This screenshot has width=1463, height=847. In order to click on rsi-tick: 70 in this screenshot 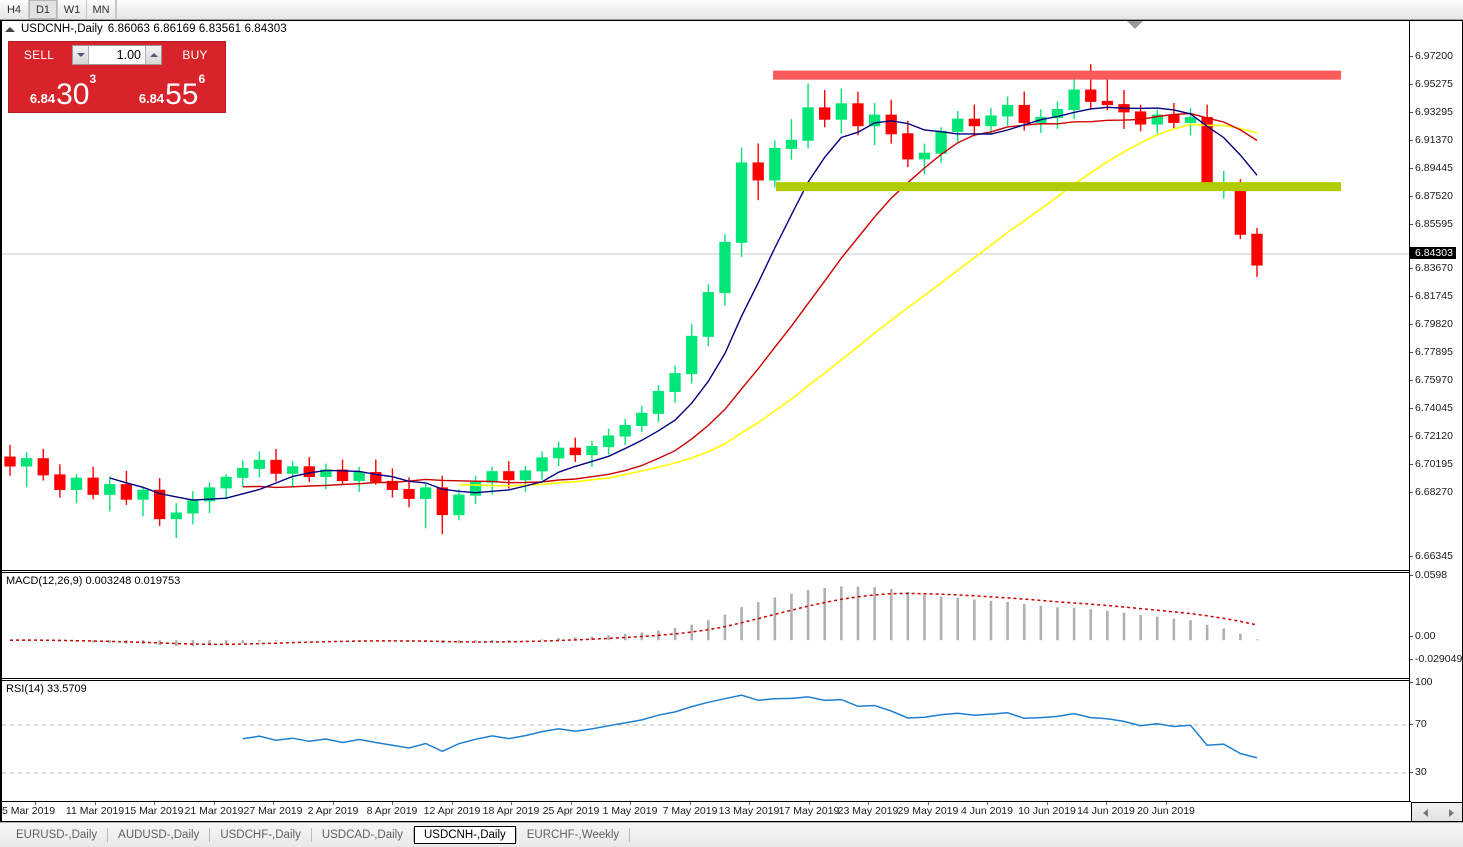, I will do `click(1418, 724)`.